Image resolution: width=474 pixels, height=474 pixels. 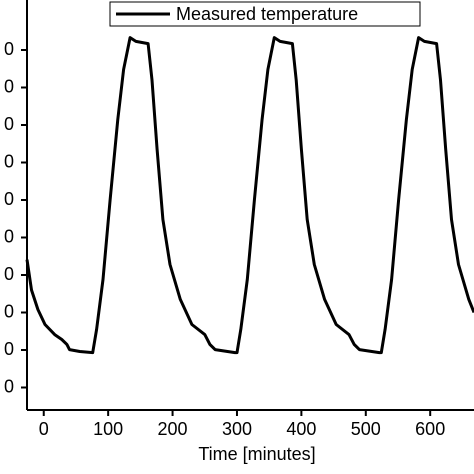 What do you see at coordinates (267, 14) in the screenshot?
I see `legend-label: Measured temperature` at bounding box center [267, 14].